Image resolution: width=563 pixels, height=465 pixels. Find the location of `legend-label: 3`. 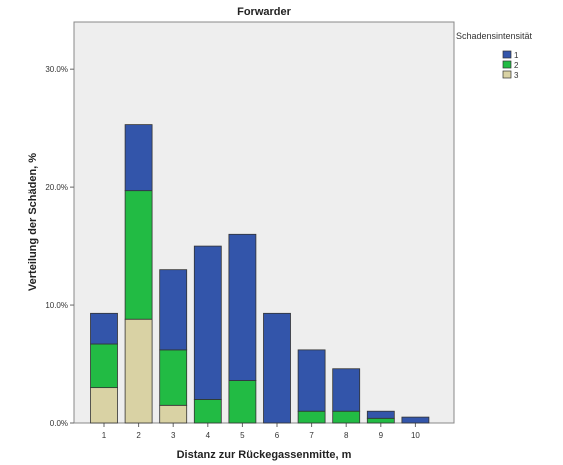

legend-label: 3 is located at coordinates (516, 75).